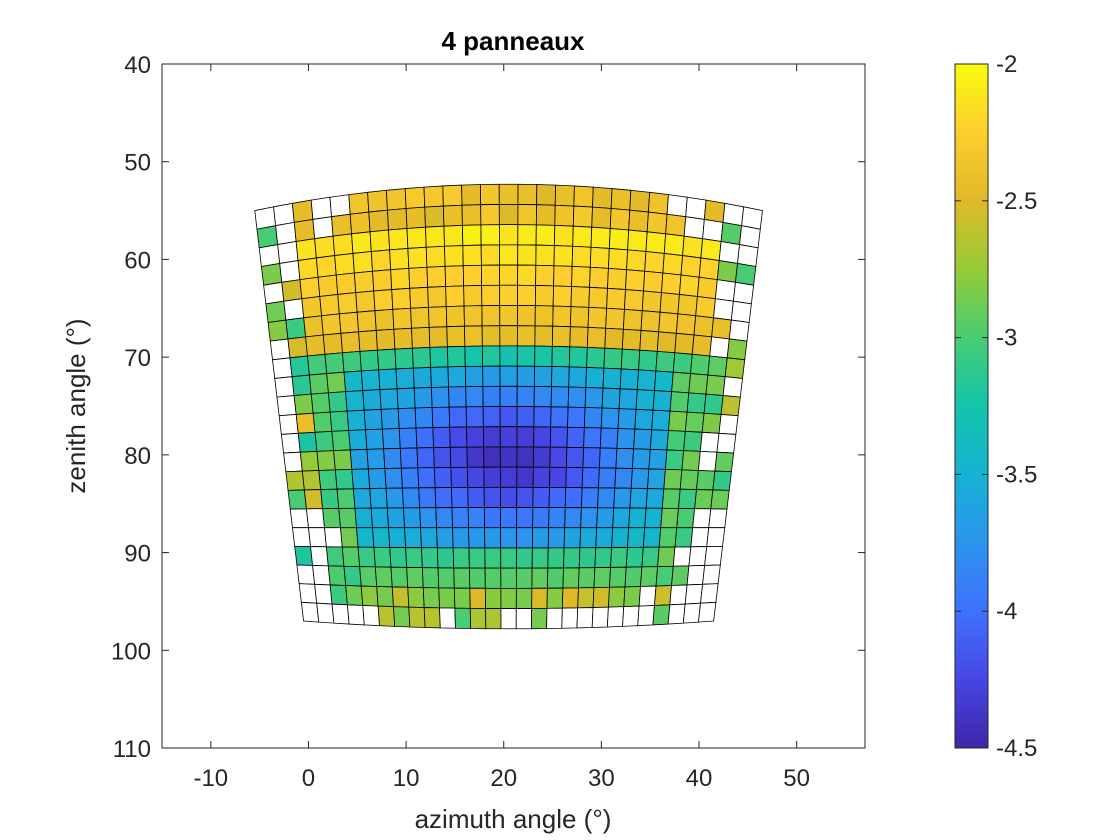 This screenshot has height=840, width=1120. Describe the element at coordinates (137, 554) in the screenshot. I see `y-tick-label: 90` at that location.